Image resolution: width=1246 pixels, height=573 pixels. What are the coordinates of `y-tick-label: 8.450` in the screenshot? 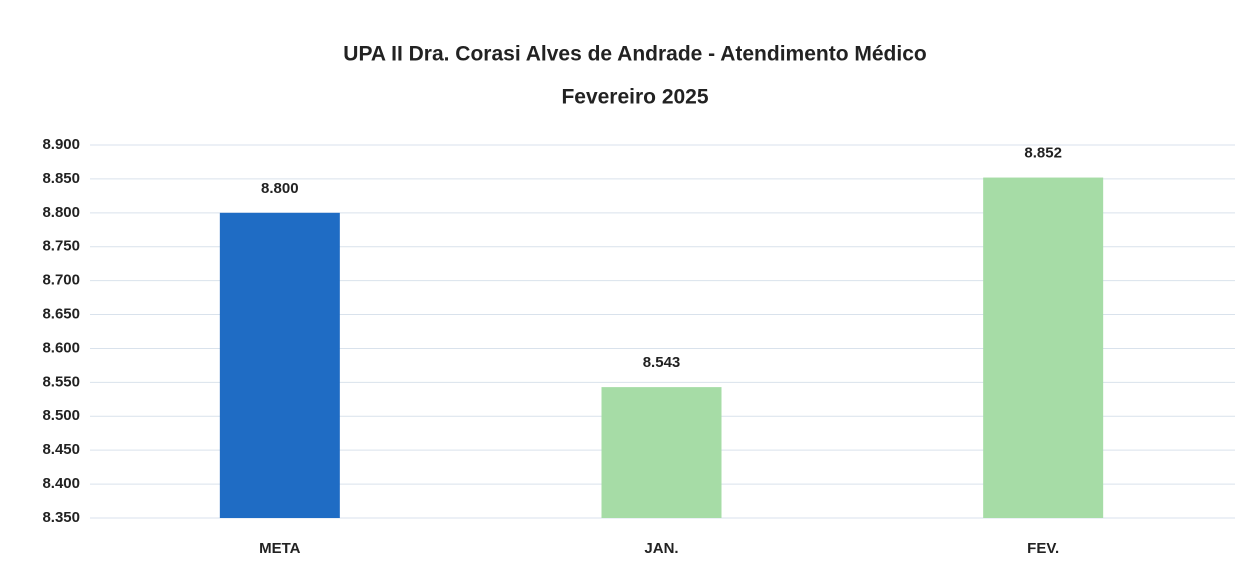 It's located at (61, 449).